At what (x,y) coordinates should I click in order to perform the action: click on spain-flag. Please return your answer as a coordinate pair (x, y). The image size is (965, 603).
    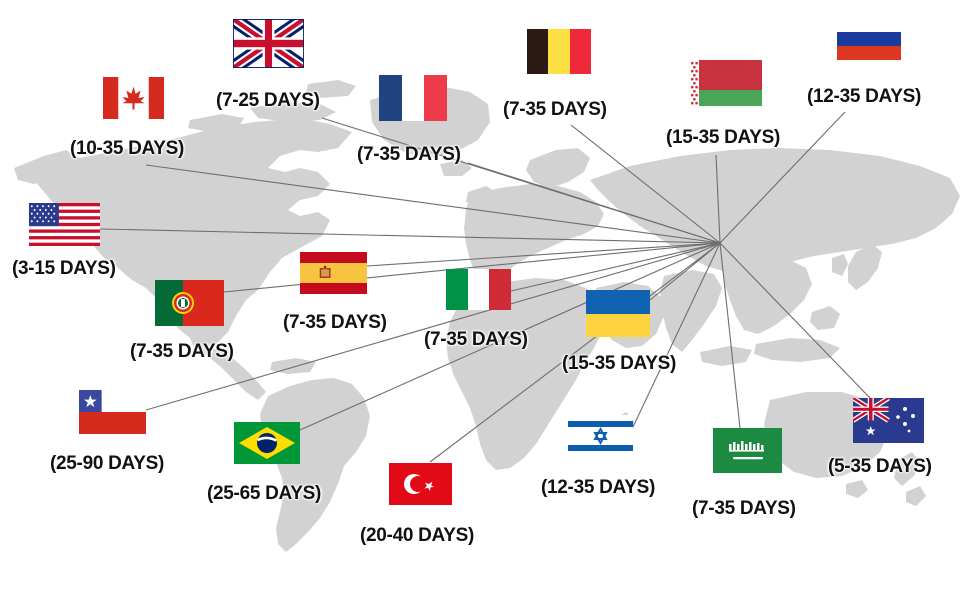
    Looking at the image, I should click on (333, 273).